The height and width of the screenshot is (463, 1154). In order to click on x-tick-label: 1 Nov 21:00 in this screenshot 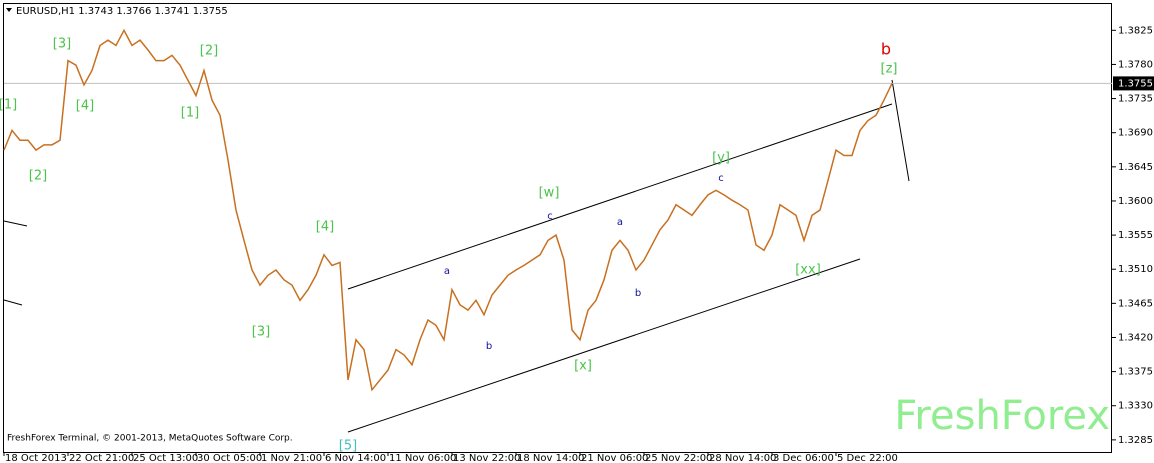, I will do `click(291, 458)`.